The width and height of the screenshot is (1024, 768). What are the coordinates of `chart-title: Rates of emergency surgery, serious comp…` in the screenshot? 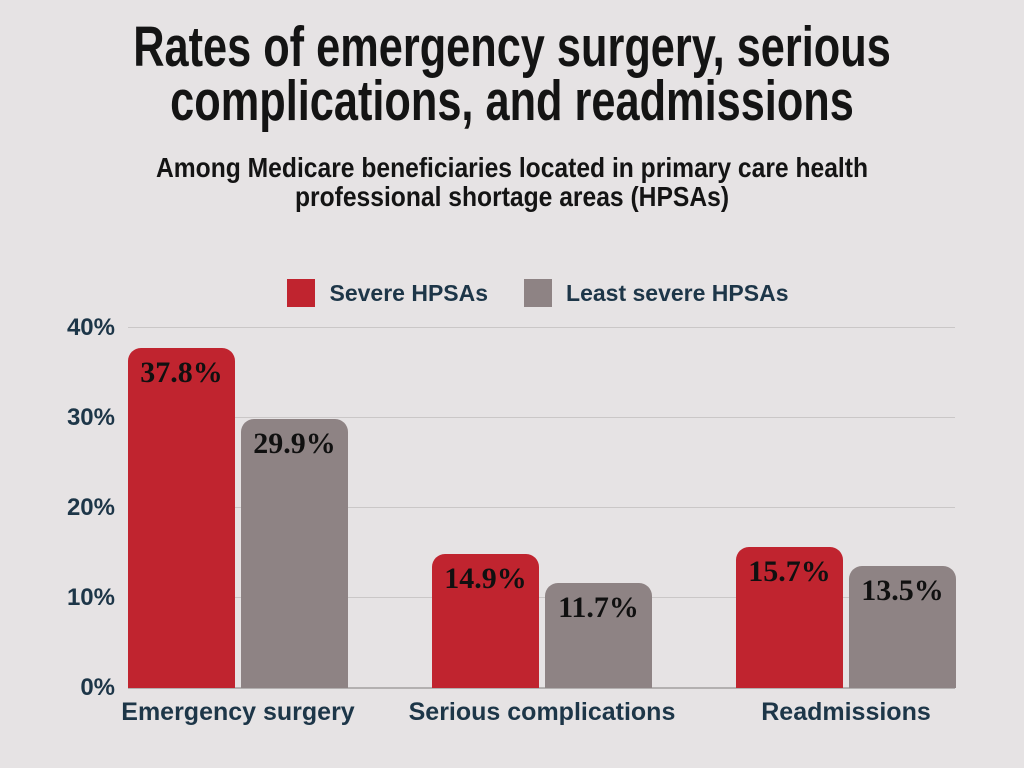 It's located at (512, 74).